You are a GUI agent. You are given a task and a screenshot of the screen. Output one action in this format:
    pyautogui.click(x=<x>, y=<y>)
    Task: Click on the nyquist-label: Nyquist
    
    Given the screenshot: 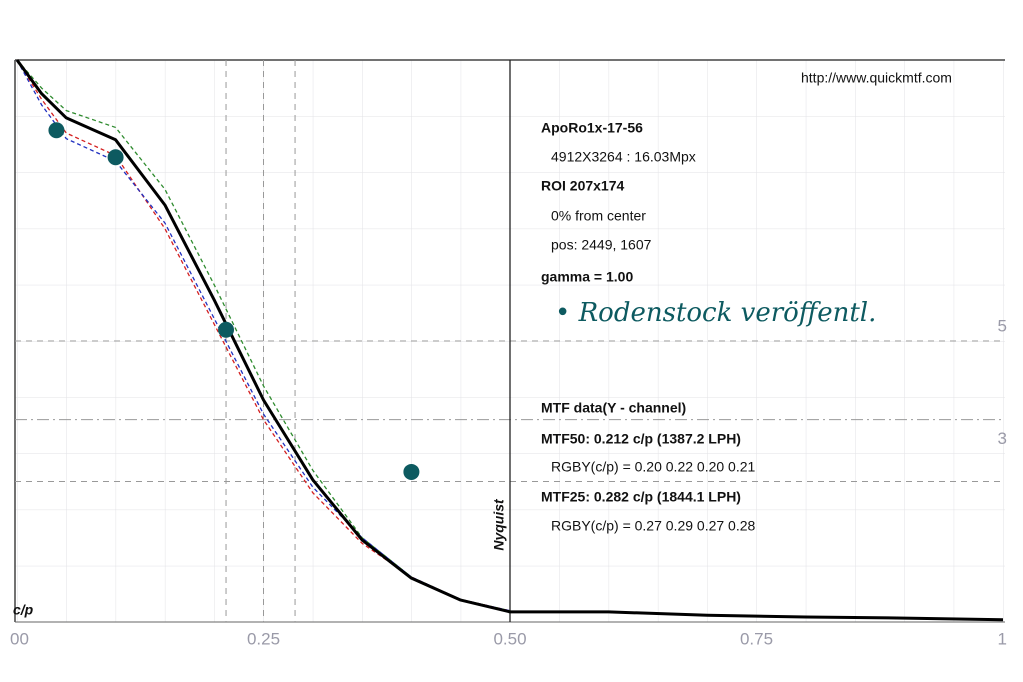 What is the action you would take?
    pyautogui.click(x=499, y=524)
    